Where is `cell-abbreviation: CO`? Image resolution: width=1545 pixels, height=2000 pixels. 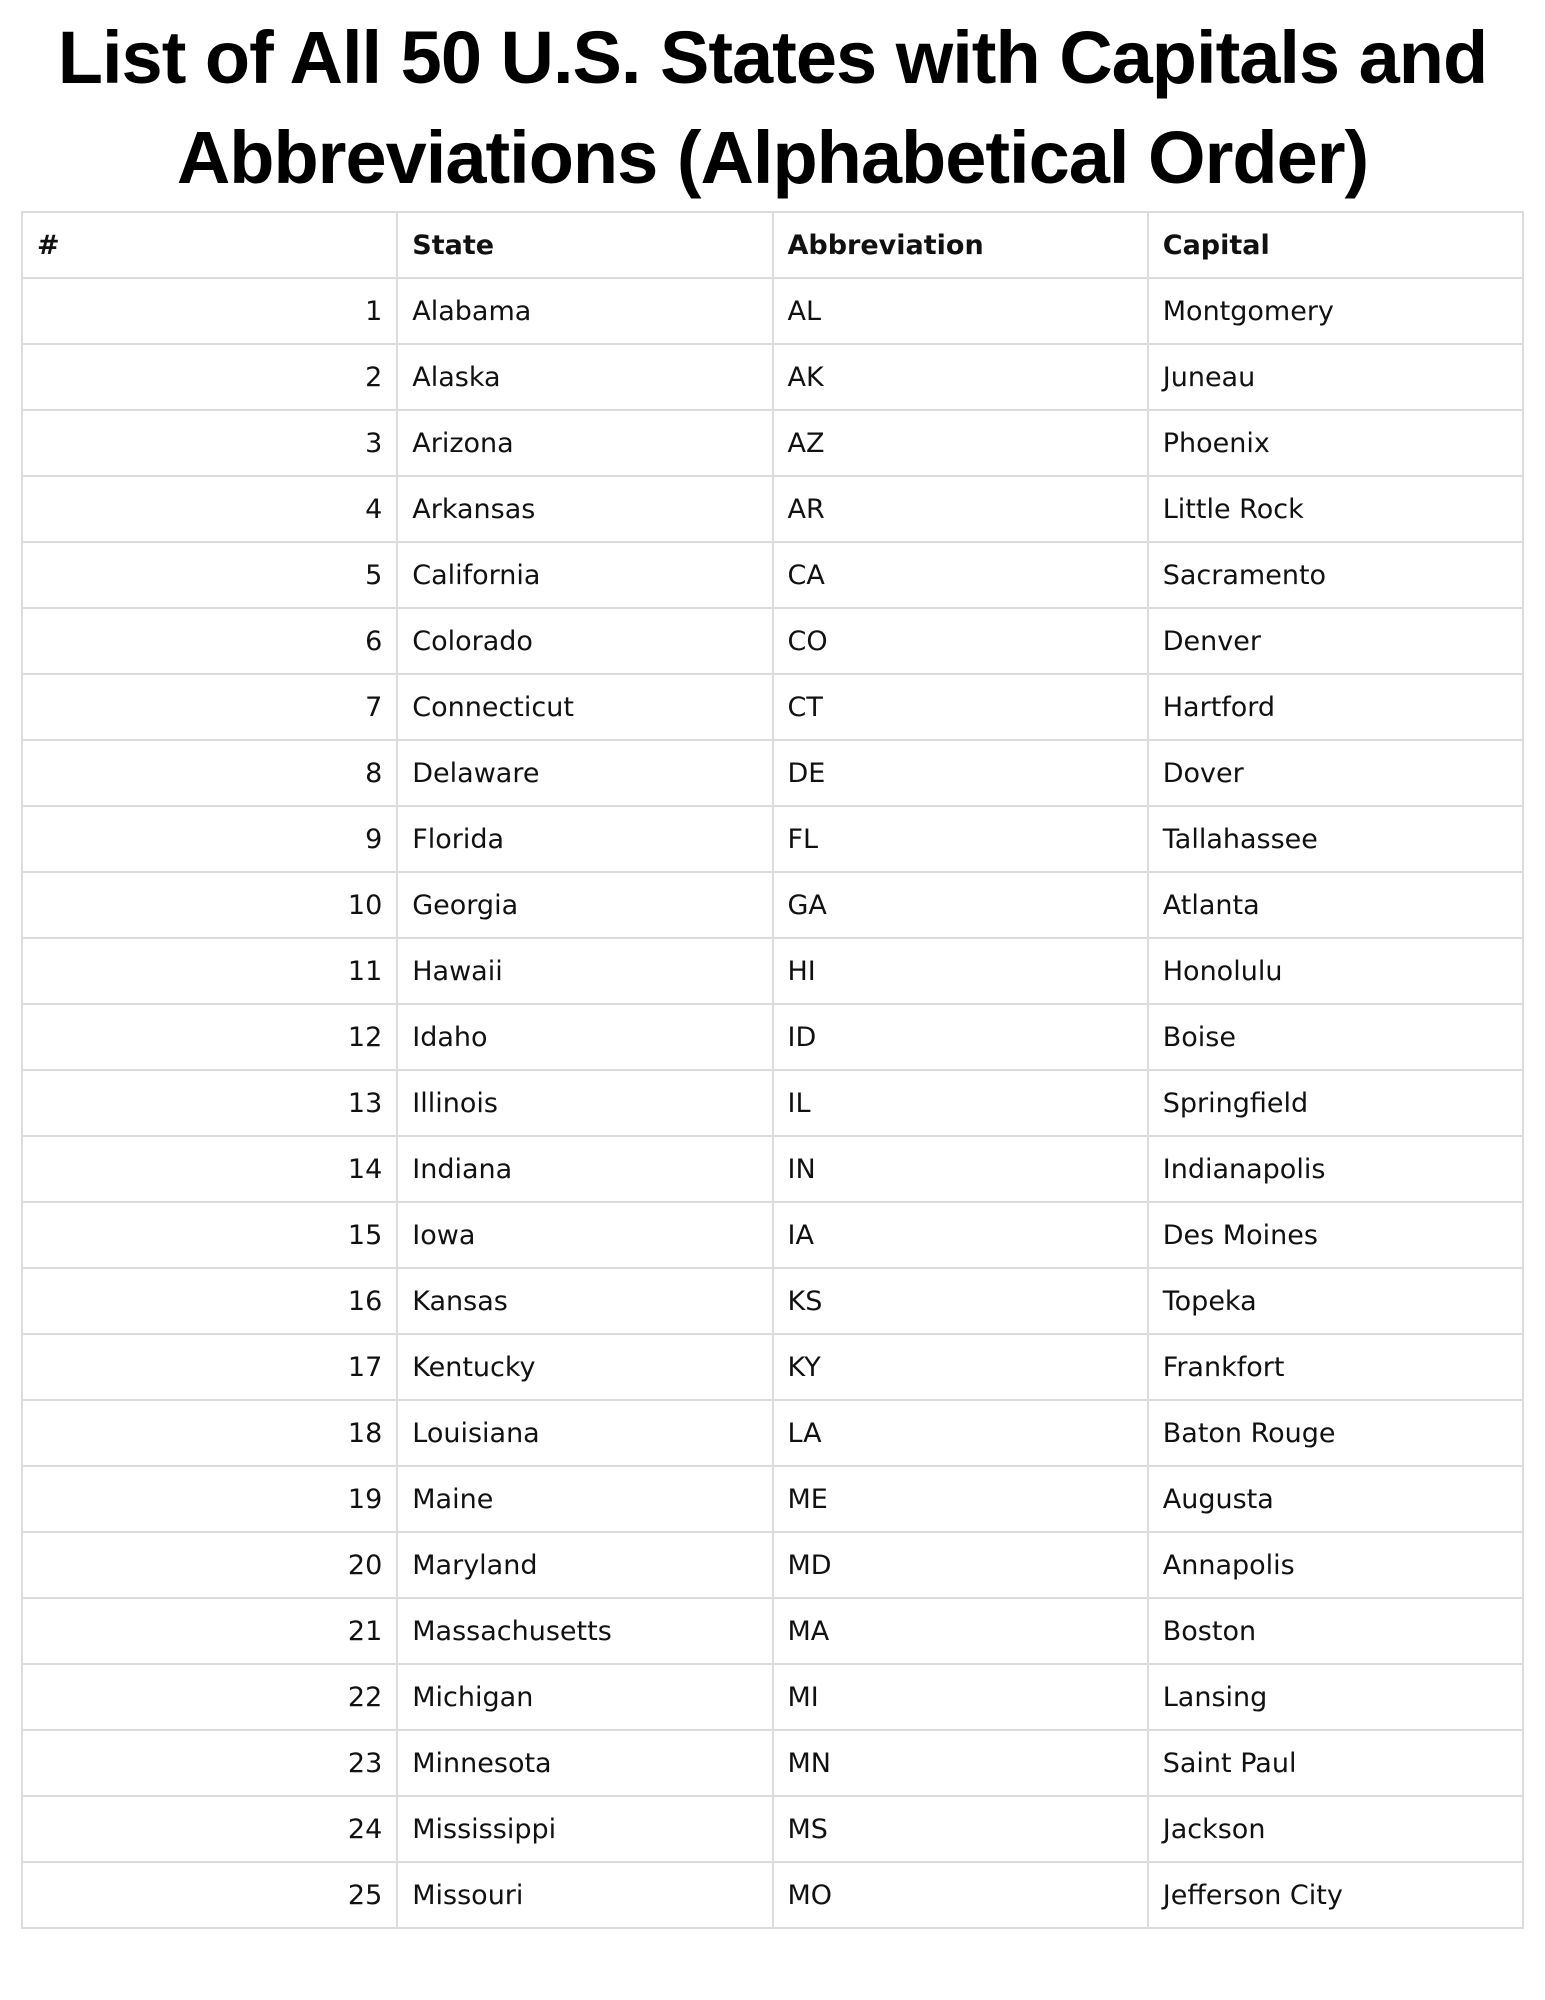
cell-abbreviation: CO is located at coordinates (960, 641).